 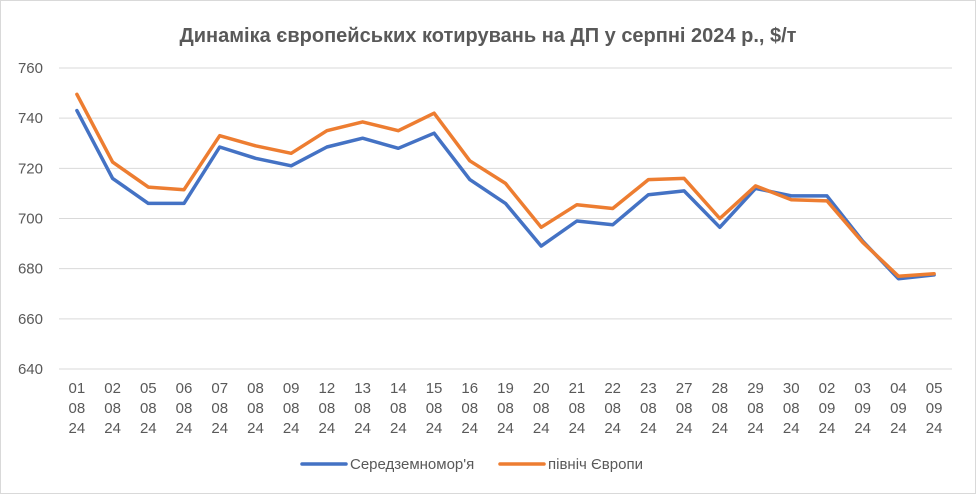 What do you see at coordinates (469, 388) in the screenshot?
I see `x-tick-part: 16` at bounding box center [469, 388].